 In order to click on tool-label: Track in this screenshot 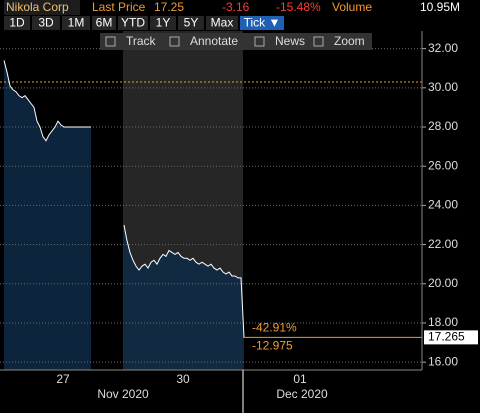, I will do `click(141, 41)`.